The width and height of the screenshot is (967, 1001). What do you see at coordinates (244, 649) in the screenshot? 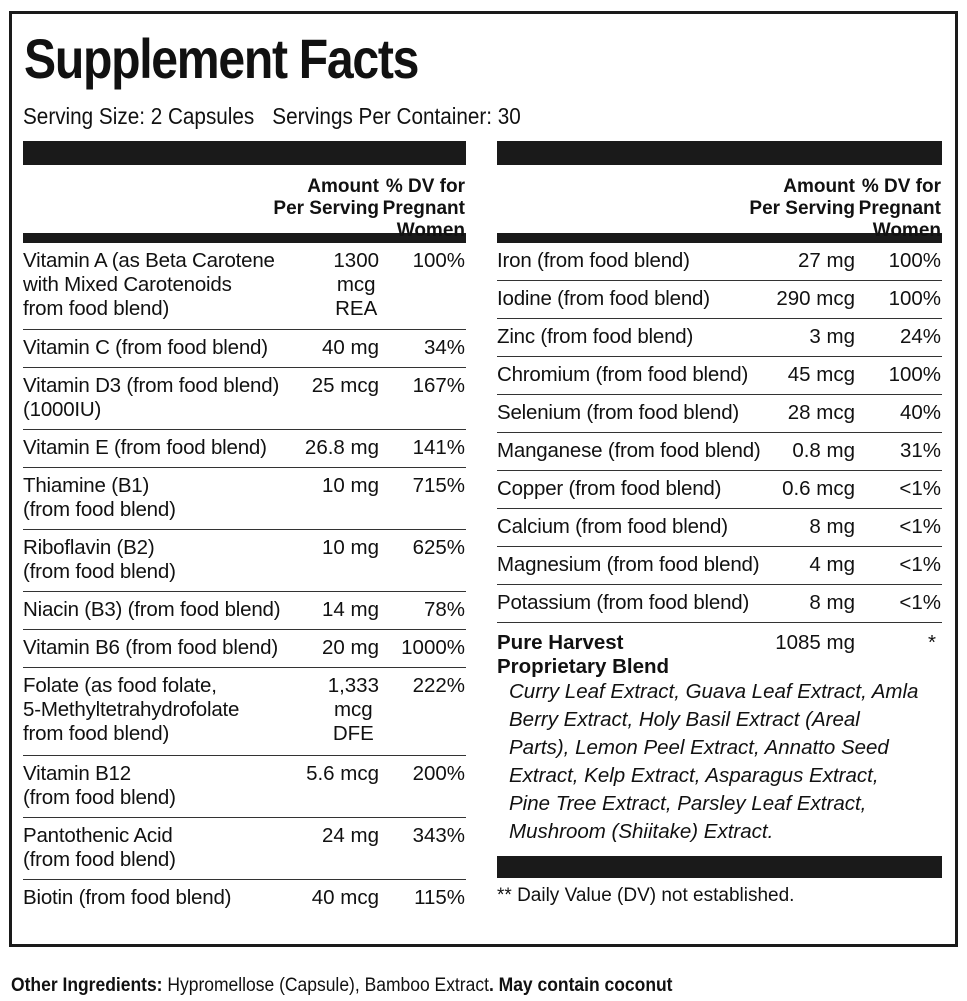
I see `nutrient-row: Vitamin B6 (from food blend) 20 mg 1000%` at bounding box center [244, 649].